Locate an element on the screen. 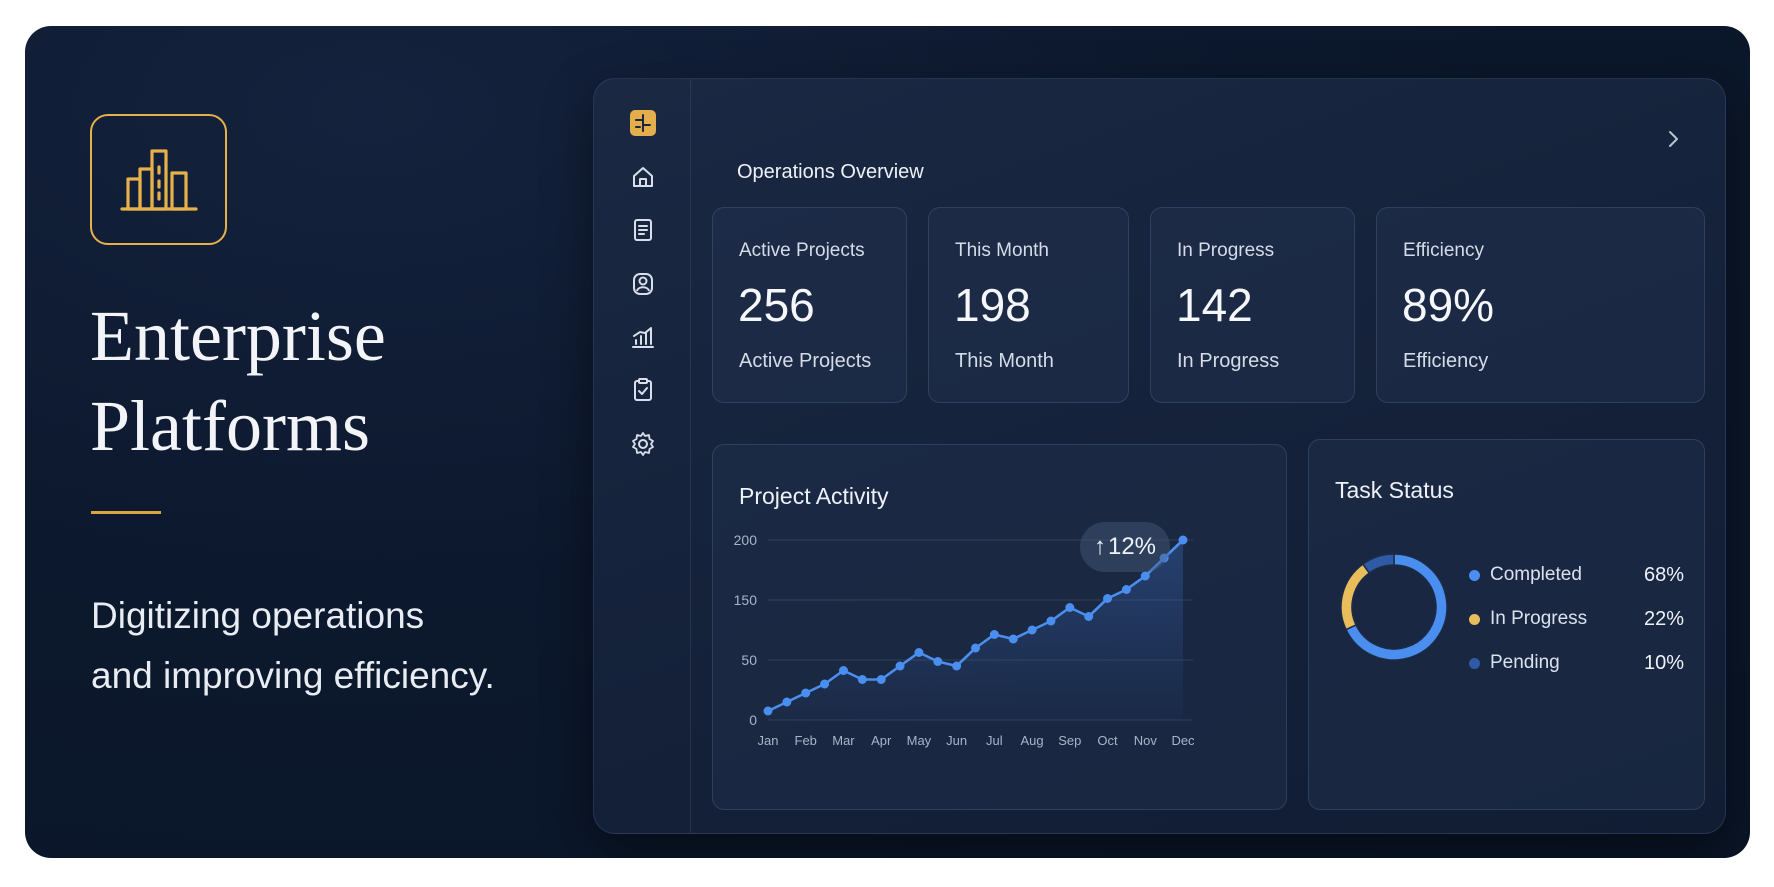  hero-title-line1: Enterprise is located at coordinates (238, 336).